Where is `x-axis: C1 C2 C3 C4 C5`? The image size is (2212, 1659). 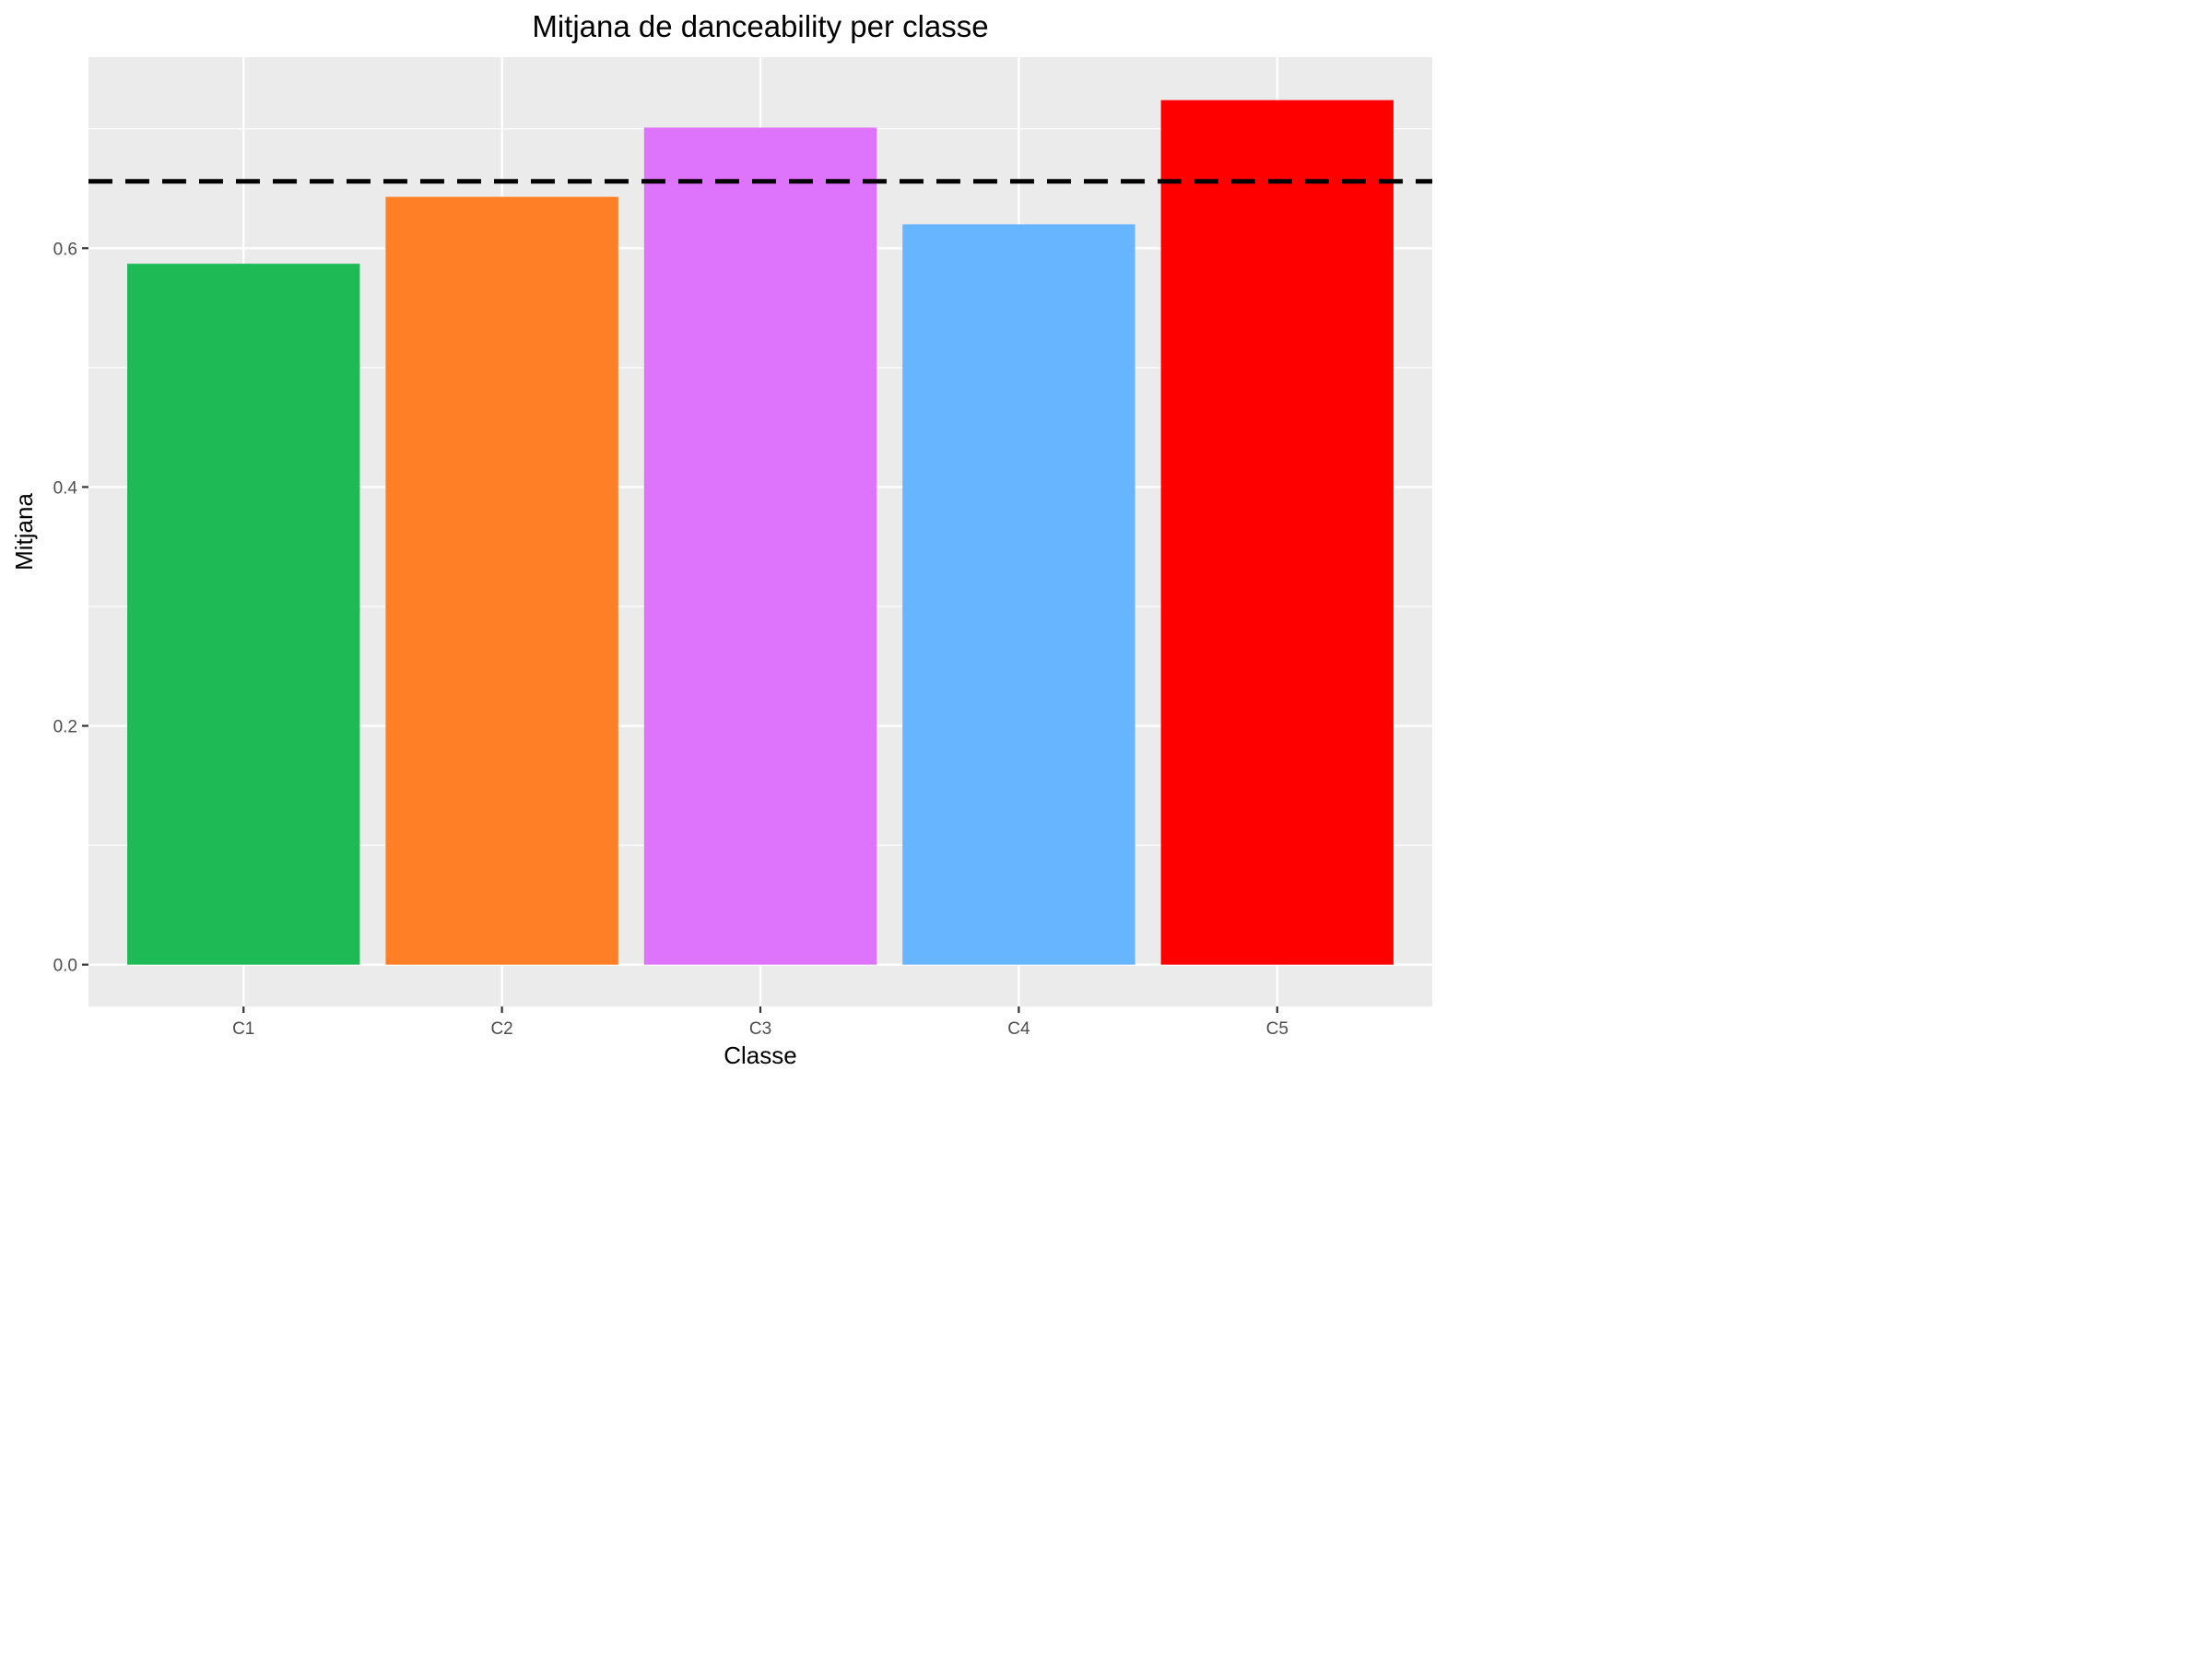
x-axis: C1 C2 C3 C4 C5 is located at coordinates (760, 1022).